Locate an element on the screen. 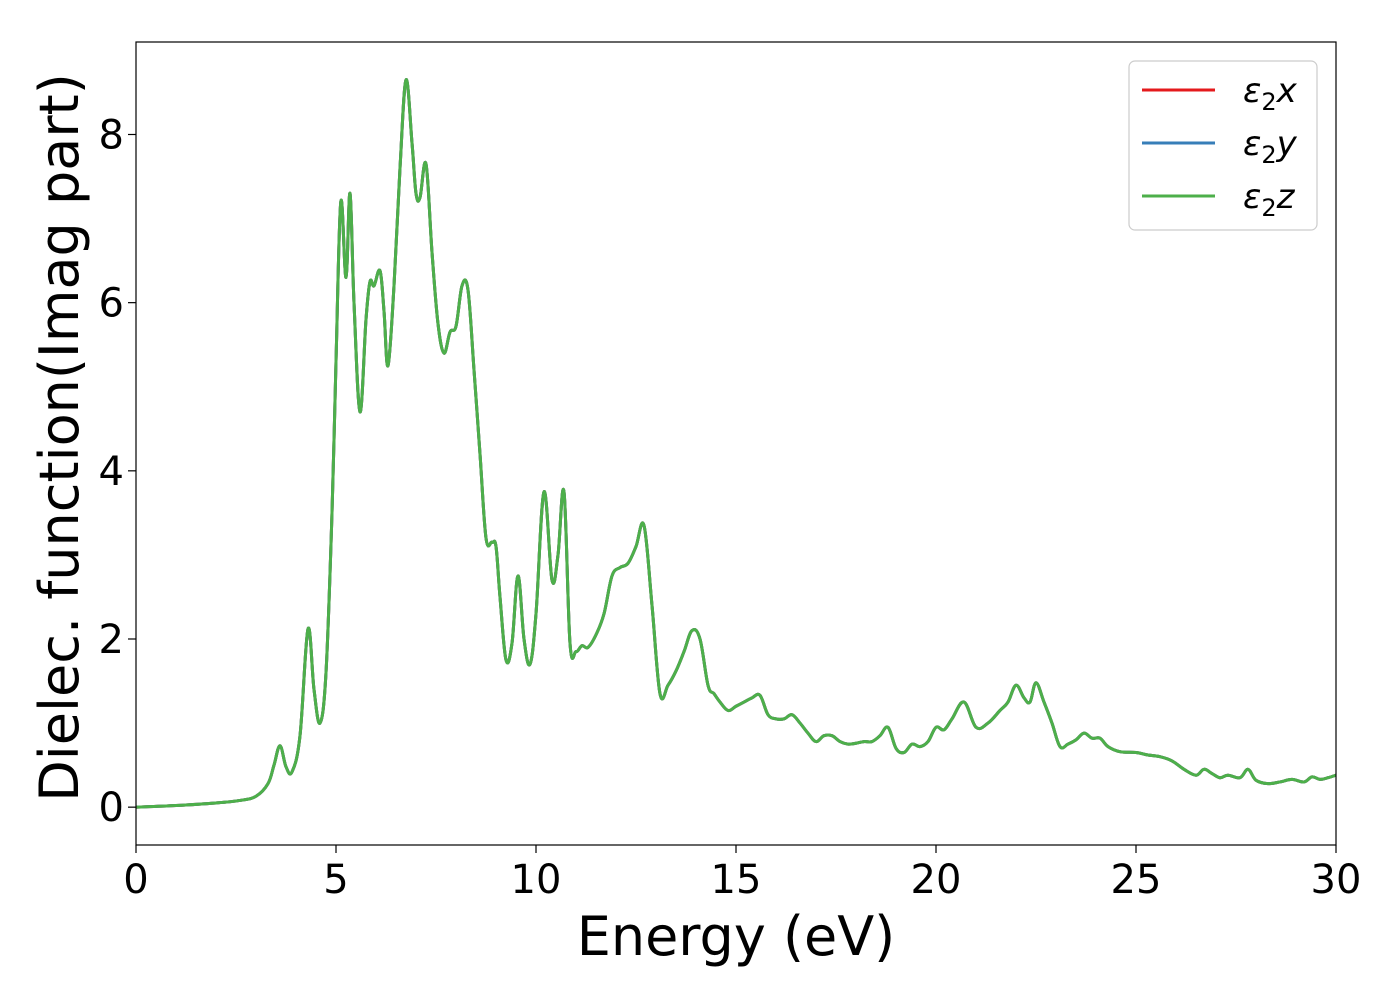  legend: ε2x ε2y ε2z is located at coordinates (1223, 145).